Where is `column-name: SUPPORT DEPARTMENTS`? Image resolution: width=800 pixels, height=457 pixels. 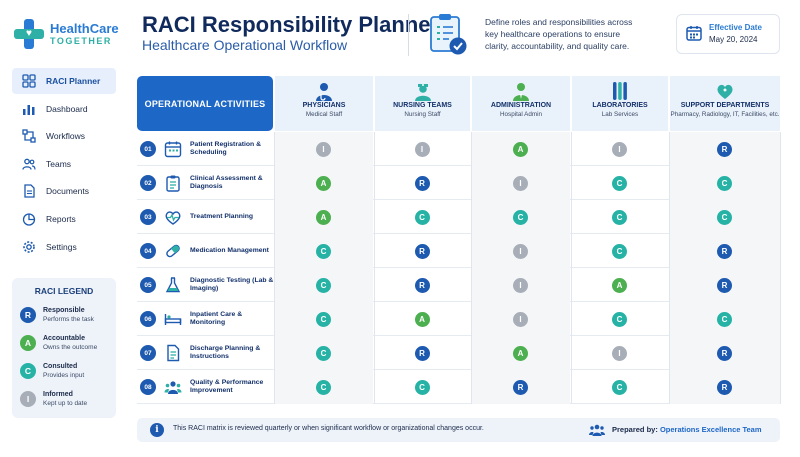
column-name: SUPPORT DEPARTMENTS is located at coordinates (725, 105).